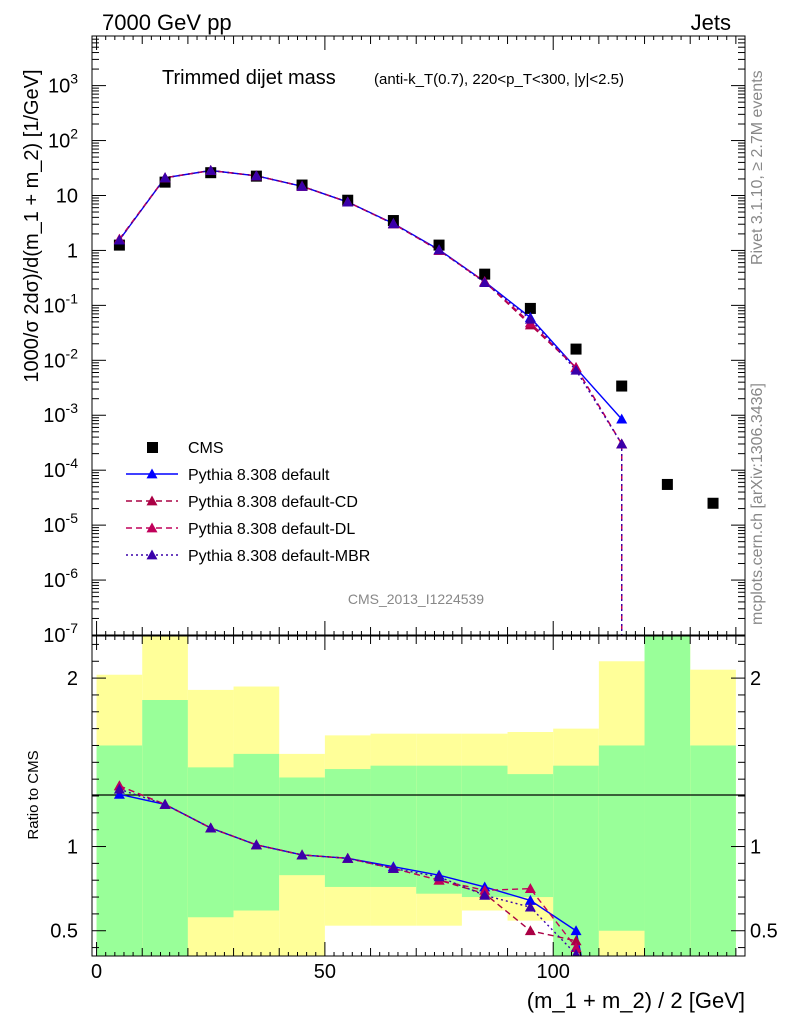  Describe the element at coordinates (33, 794) in the screenshot. I see `ratio-y-axis-label: Ratio to CMS` at that location.